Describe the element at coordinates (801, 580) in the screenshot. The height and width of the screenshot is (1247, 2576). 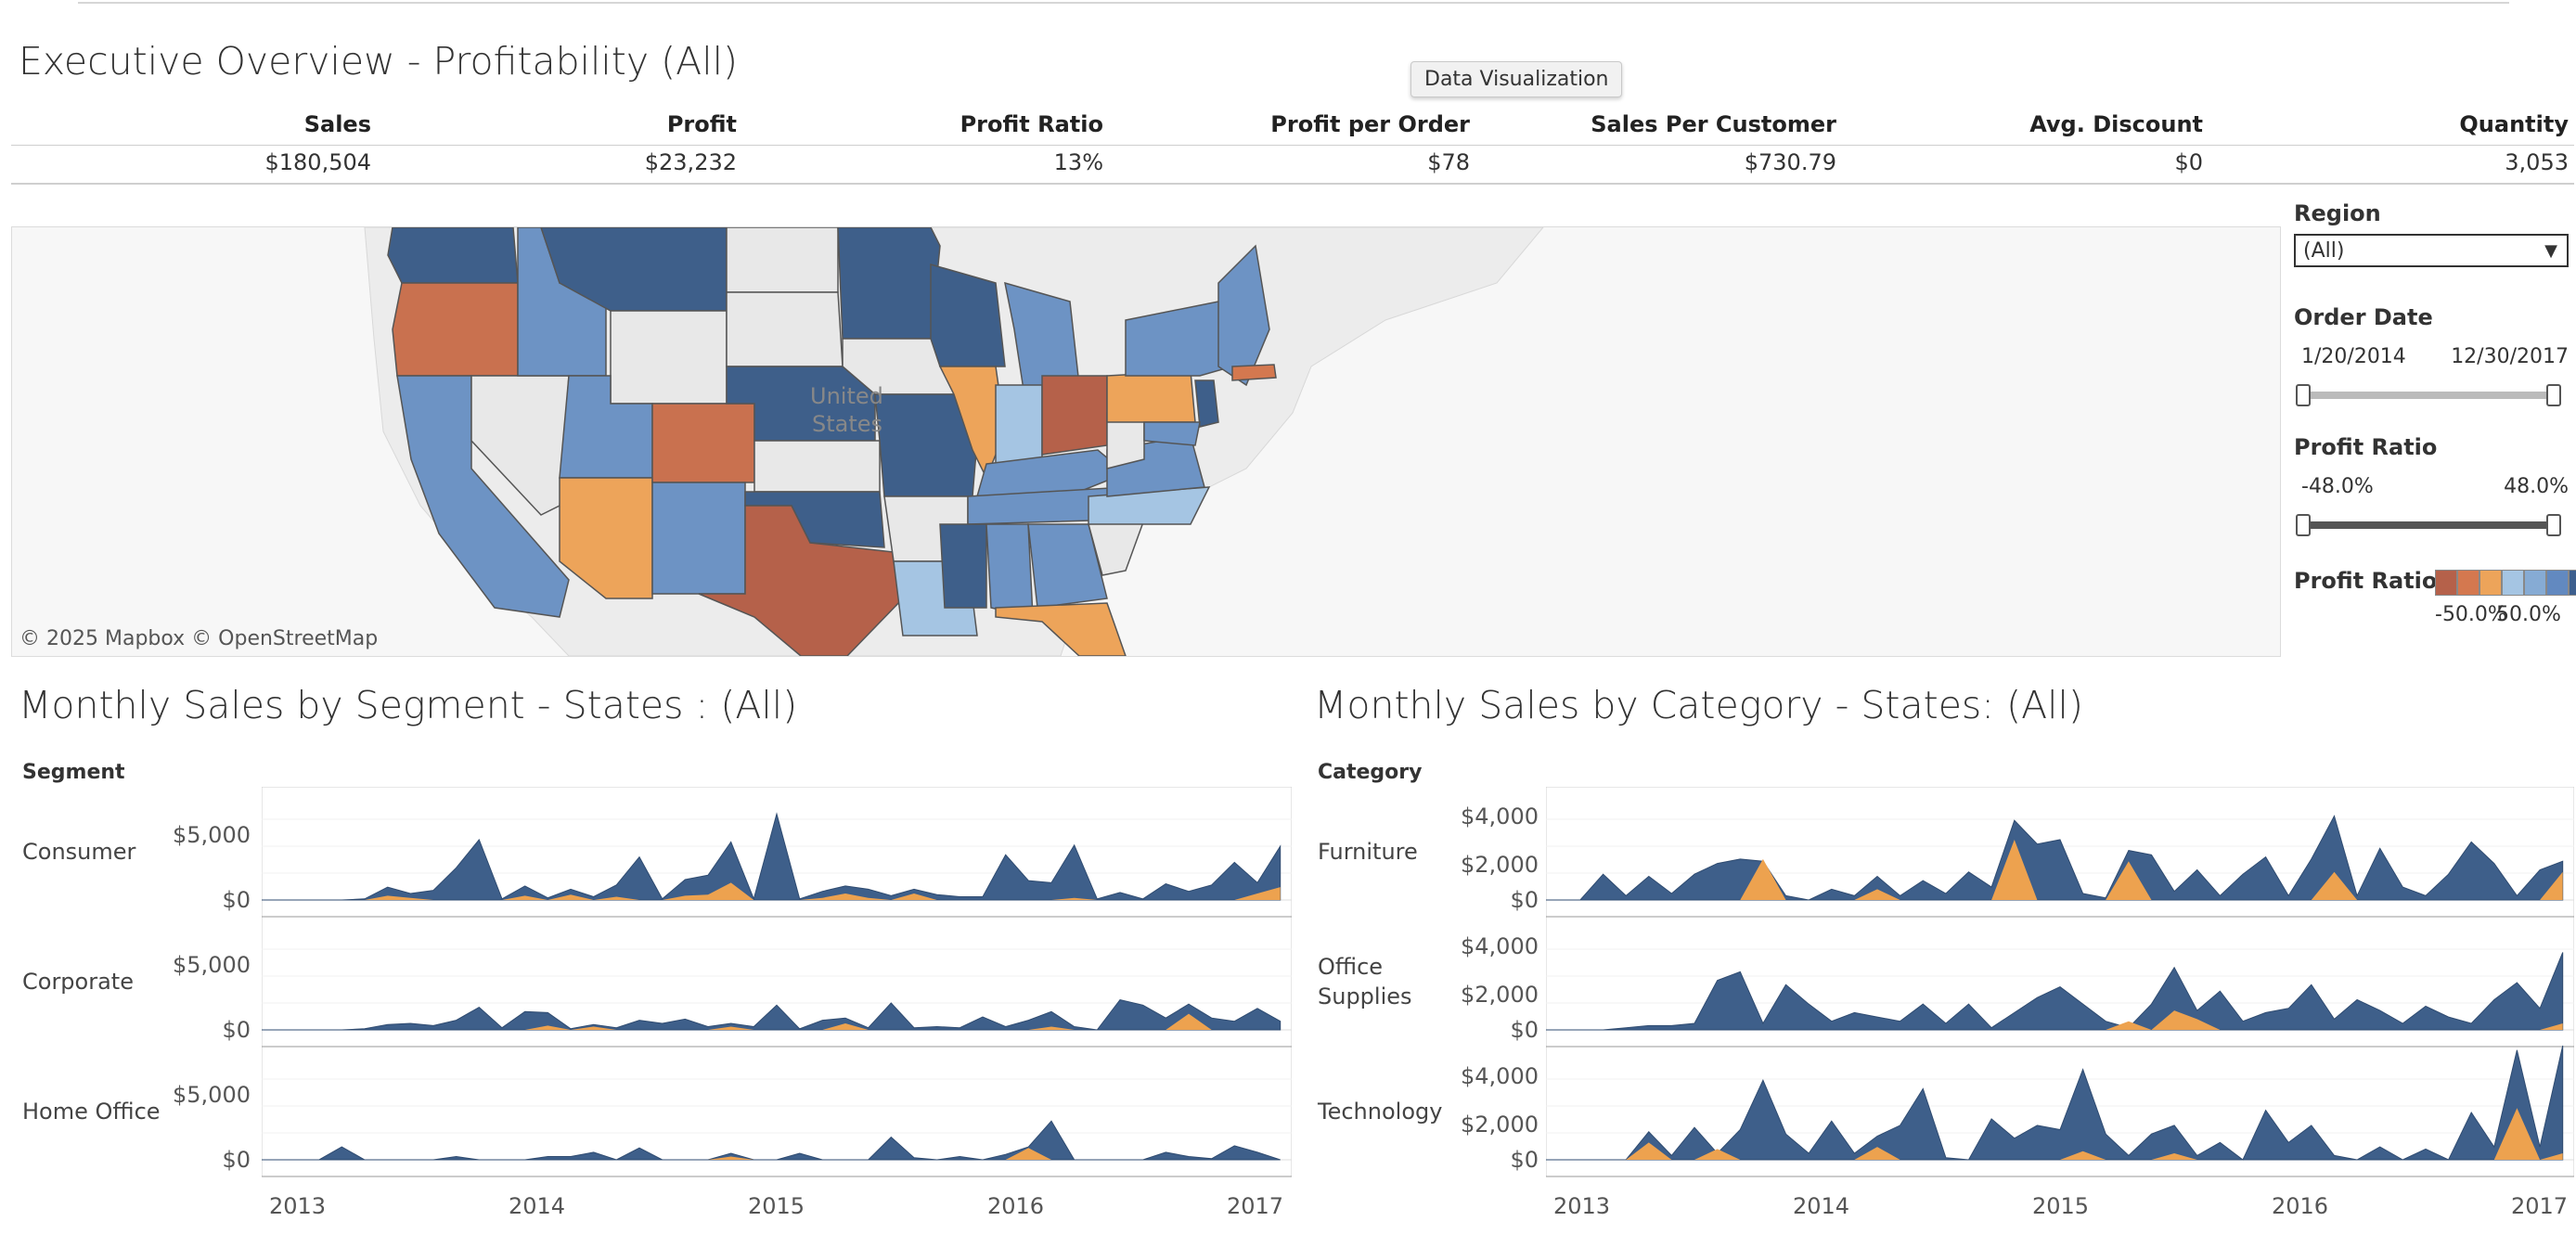
I see `state-texas` at that location.